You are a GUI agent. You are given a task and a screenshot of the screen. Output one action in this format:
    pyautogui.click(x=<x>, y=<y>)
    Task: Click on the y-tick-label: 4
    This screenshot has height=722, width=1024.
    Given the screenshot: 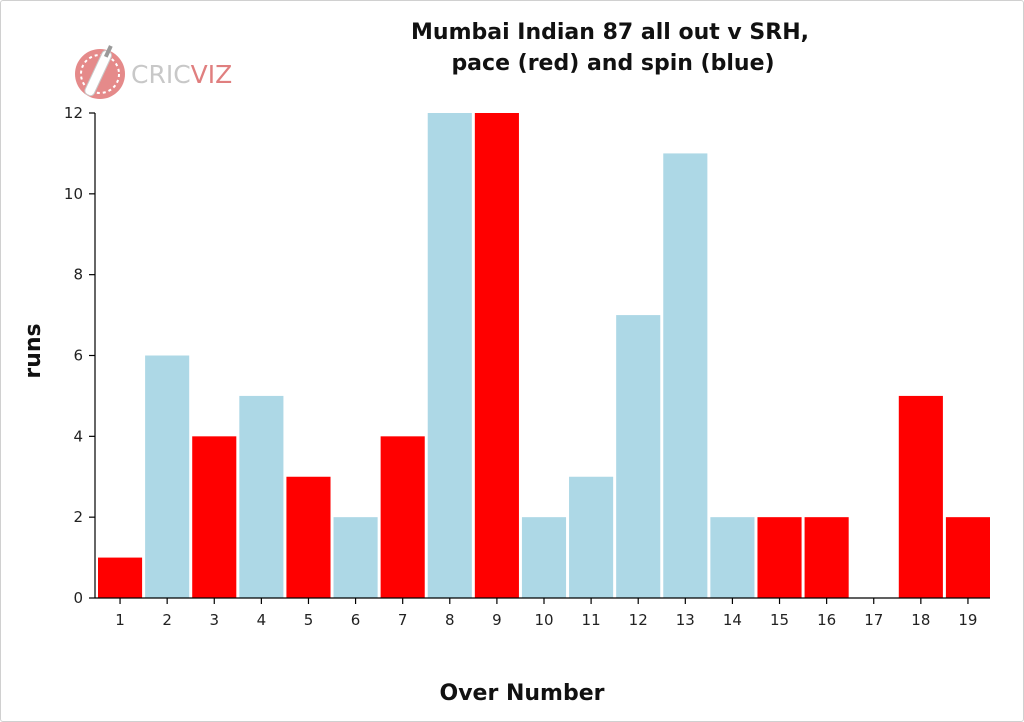 What is the action you would take?
    pyautogui.click(x=78, y=436)
    